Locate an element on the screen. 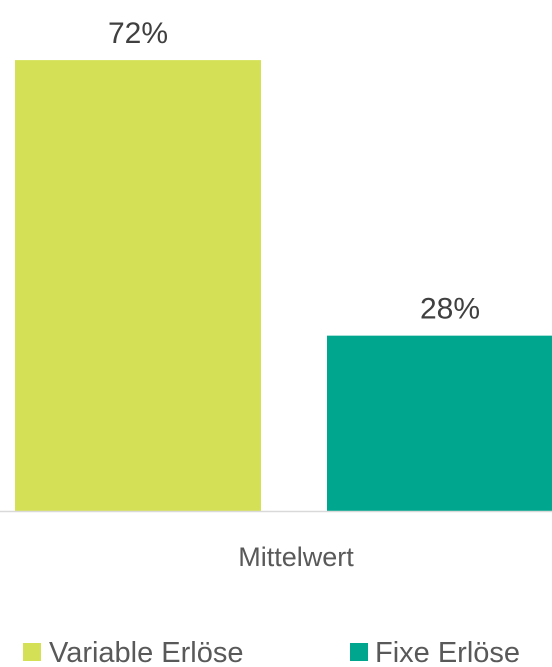 The height and width of the screenshot is (667, 552). data-label-fixe-erl-se: 28% is located at coordinates (450, 309).